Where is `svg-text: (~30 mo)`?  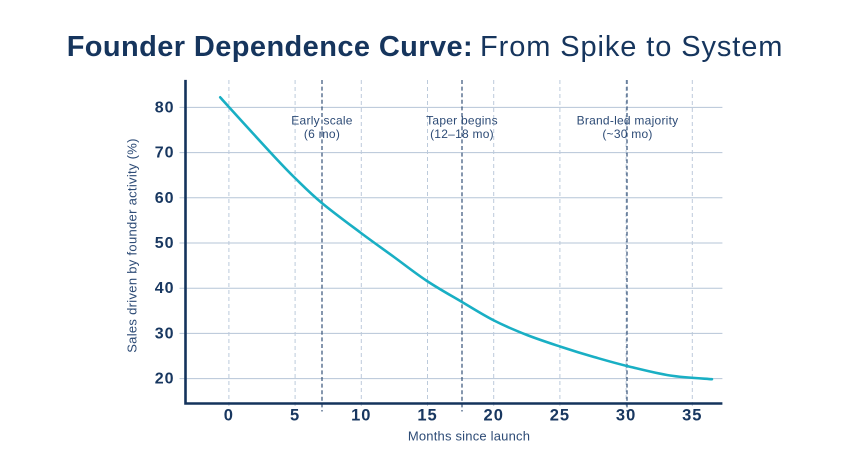
svg-text: (~30 mo) is located at coordinates (627, 134).